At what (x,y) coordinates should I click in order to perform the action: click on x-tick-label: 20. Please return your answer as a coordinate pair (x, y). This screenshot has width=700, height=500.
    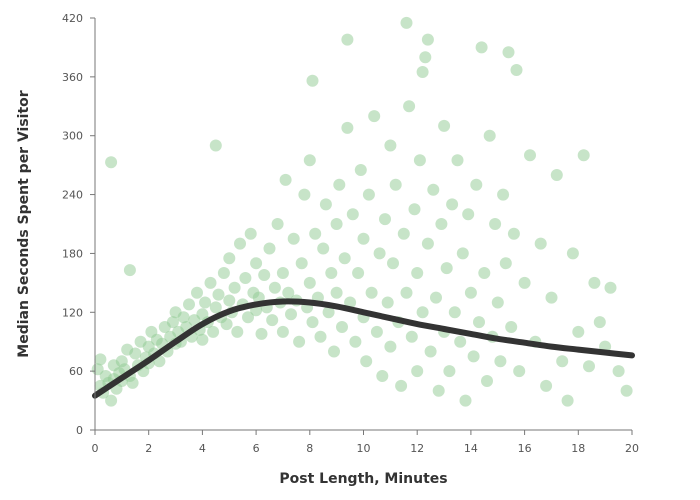
    Looking at the image, I should click on (632, 448).